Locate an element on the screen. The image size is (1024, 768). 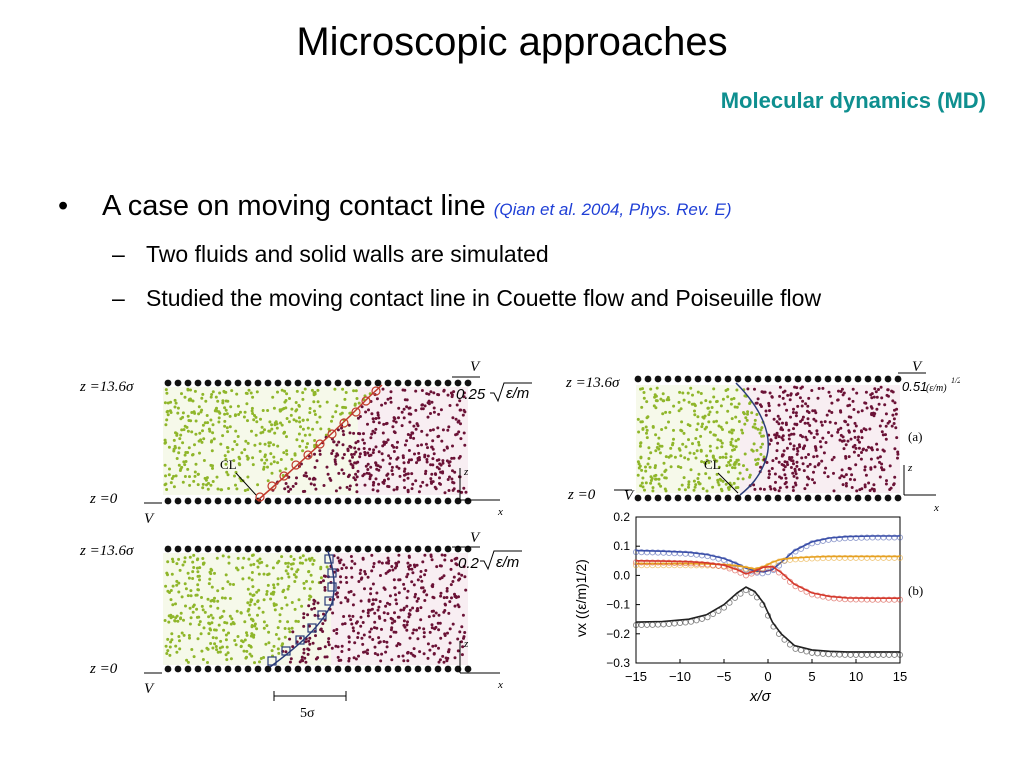
interface-marker is located at coordinates (308, 455).